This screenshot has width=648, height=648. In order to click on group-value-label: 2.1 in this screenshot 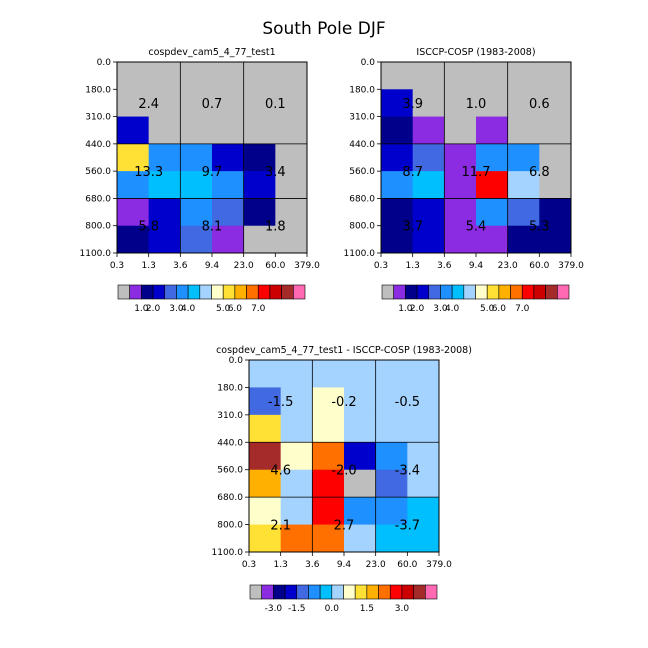, I will do `click(280, 526)`.